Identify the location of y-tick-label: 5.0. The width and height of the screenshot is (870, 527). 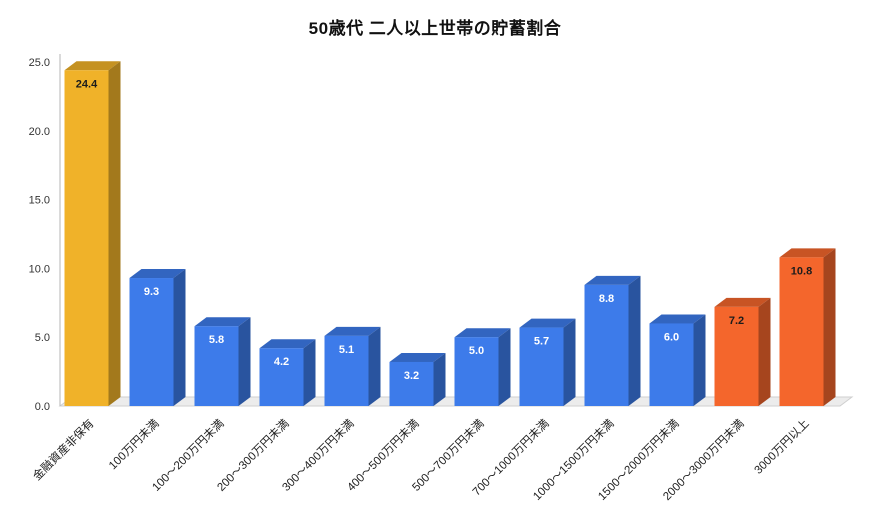
(42, 338).